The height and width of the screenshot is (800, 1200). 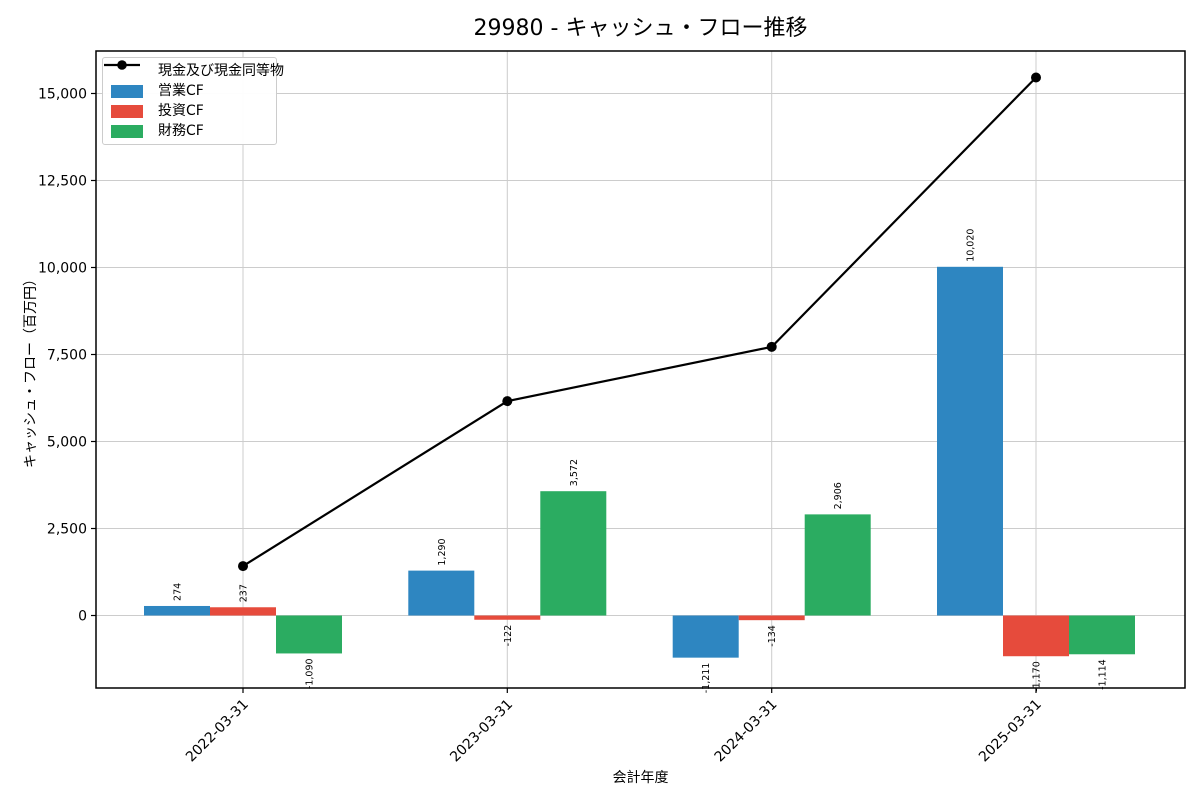 I want to click on x-tick-label: 2025-03-31, so click(x=1010, y=731).